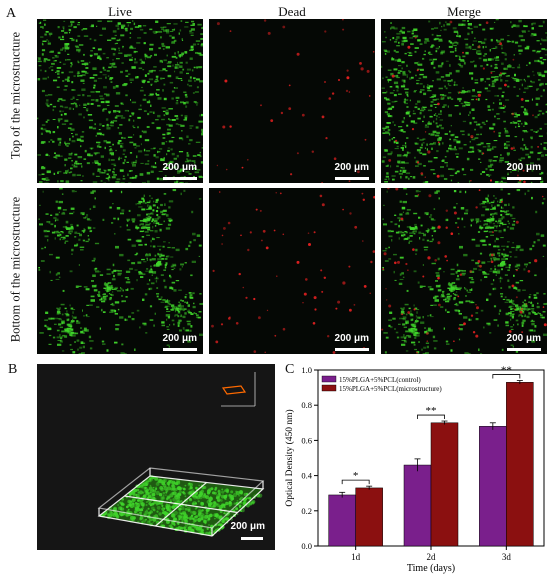  I want to click on x-axis-label: Time (days), so click(431, 568).